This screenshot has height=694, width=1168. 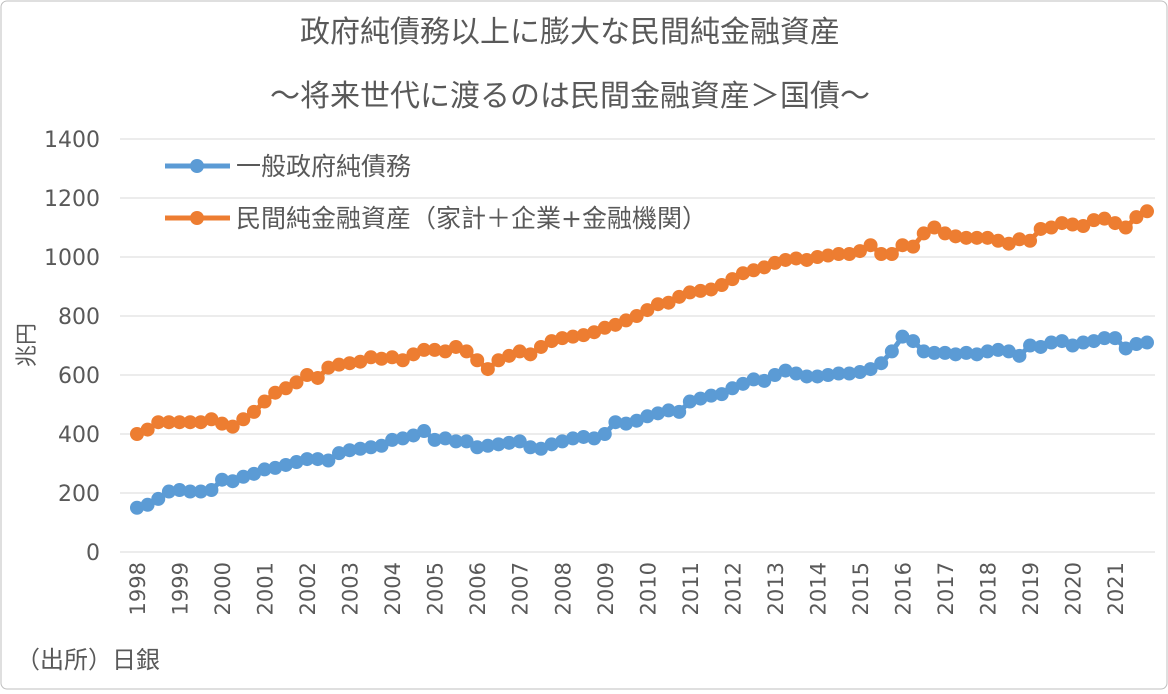 What do you see at coordinates (691, 588) in the screenshot?
I see `x-tick-label: 2011` at bounding box center [691, 588].